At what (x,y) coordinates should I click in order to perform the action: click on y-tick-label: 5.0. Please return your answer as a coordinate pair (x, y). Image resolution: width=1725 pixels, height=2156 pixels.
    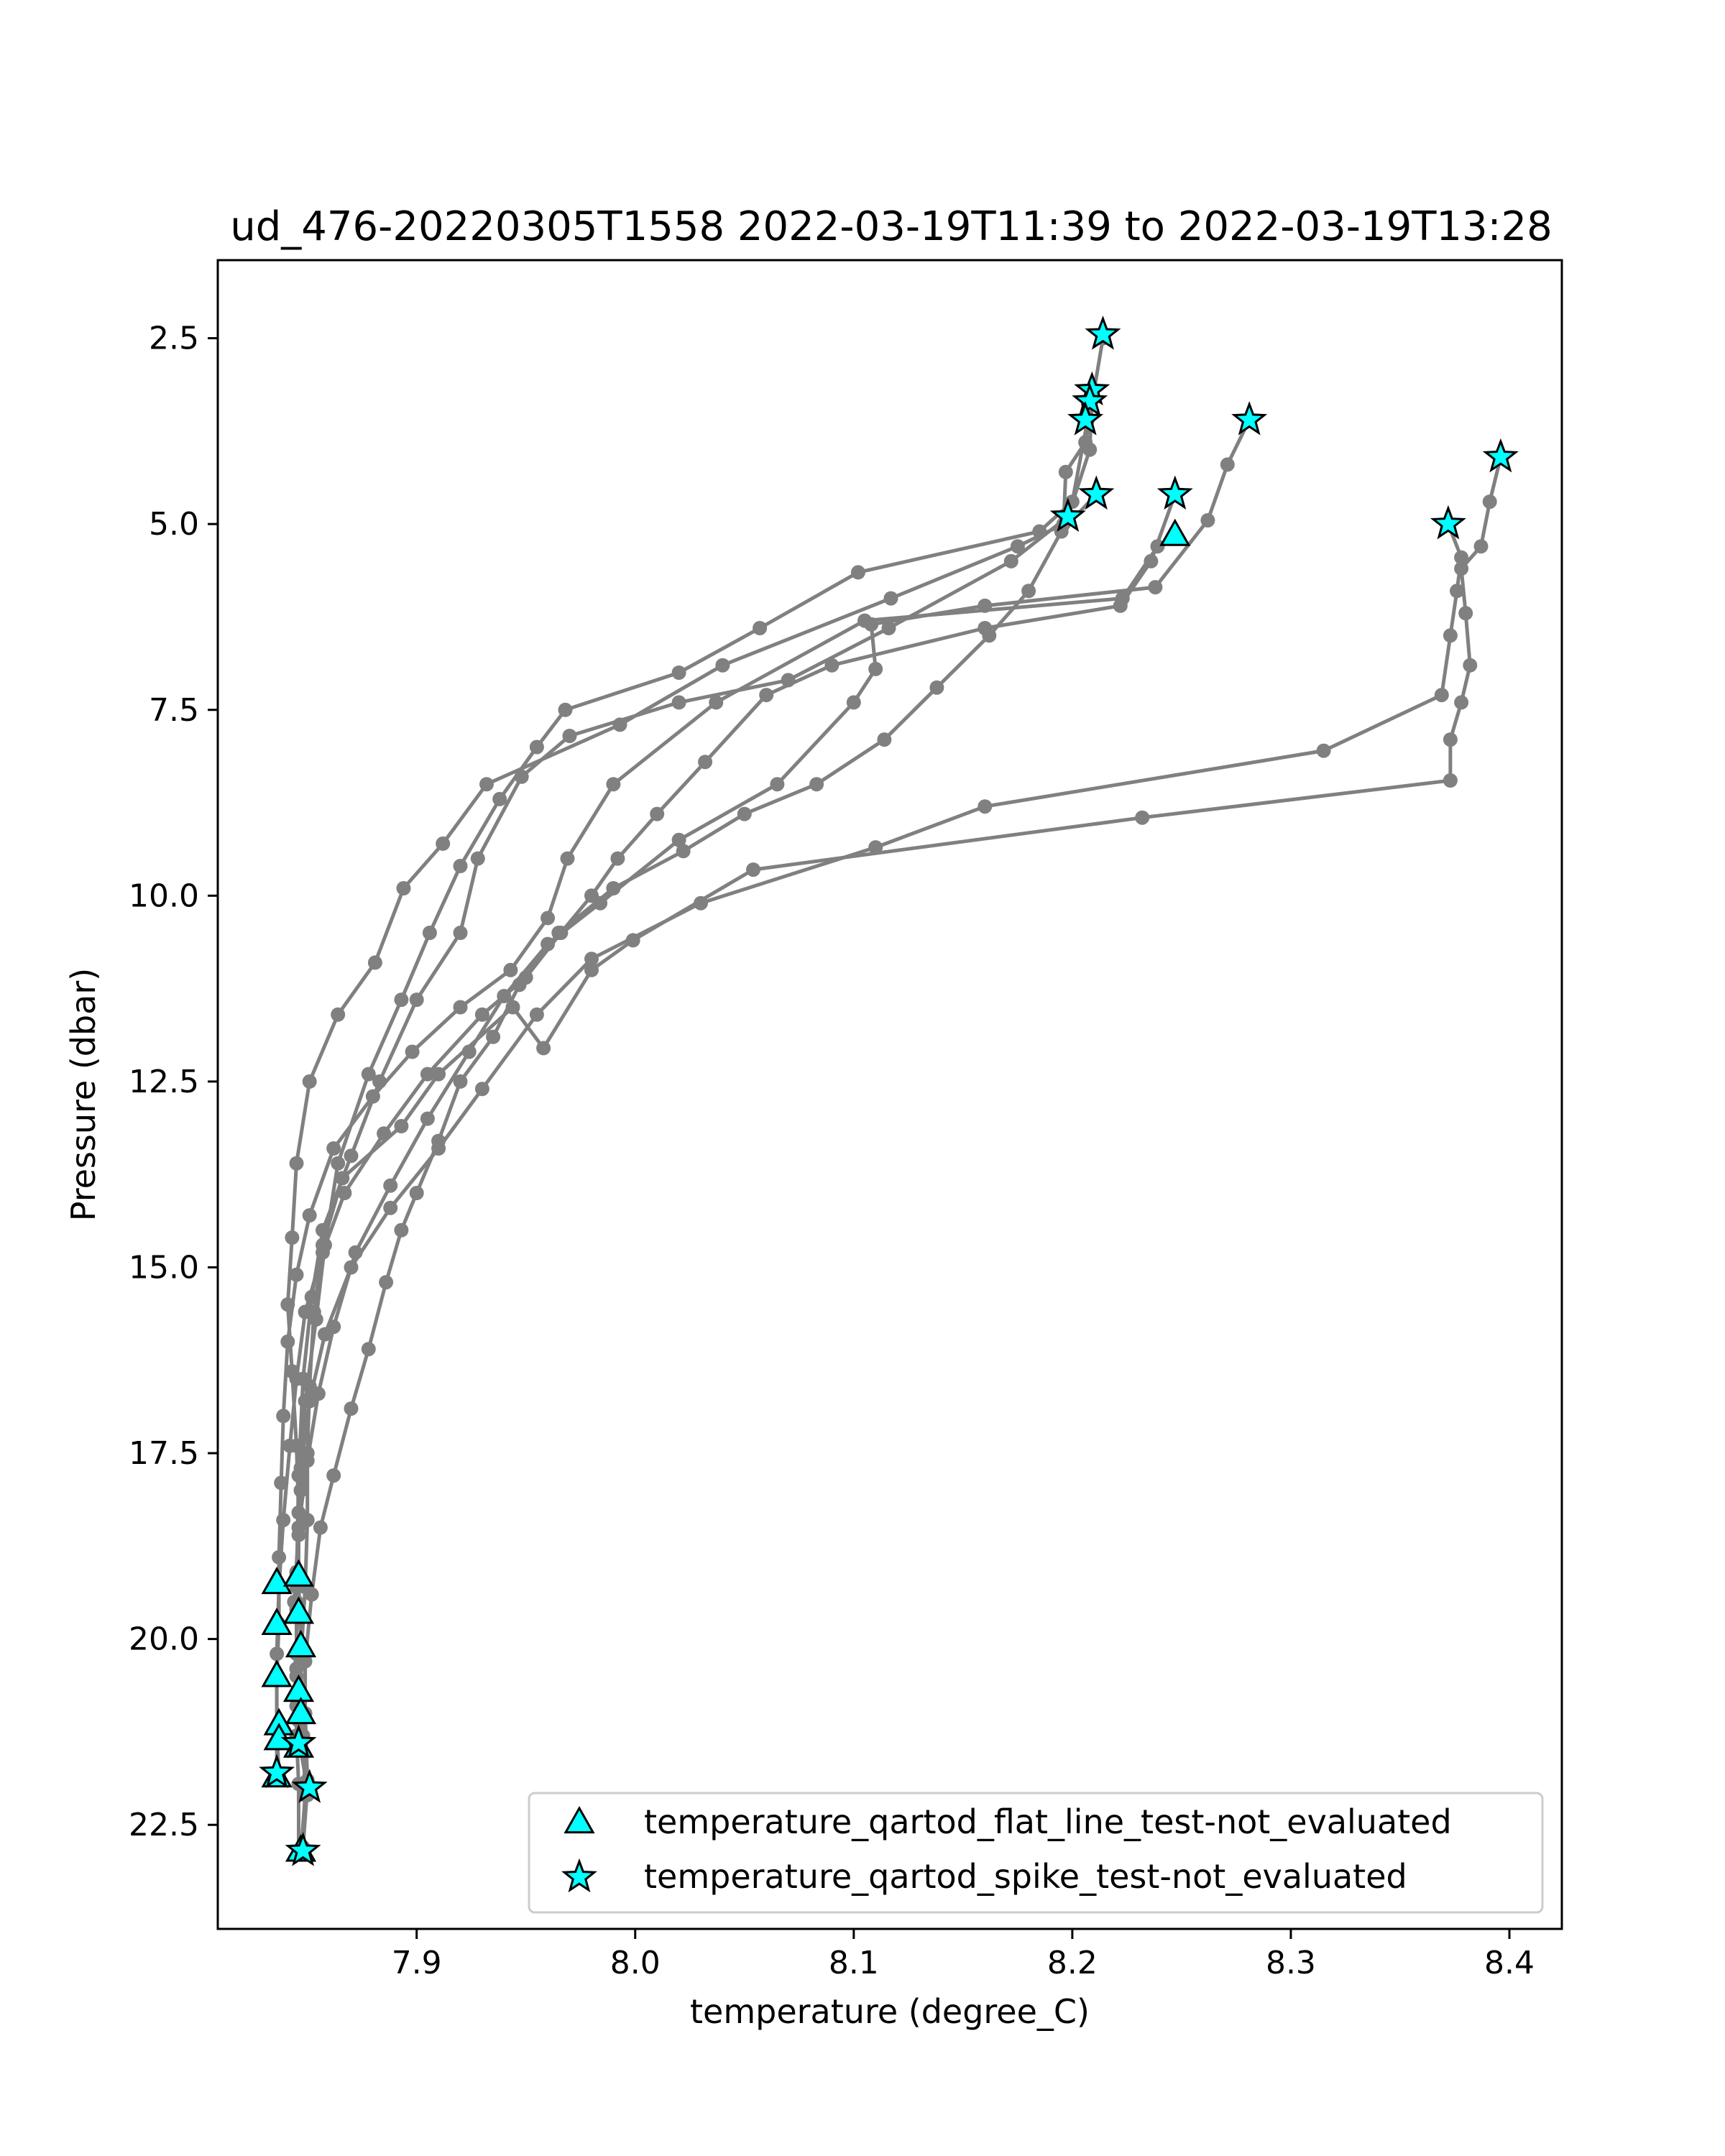
    Looking at the image, I should click on (174, 525).